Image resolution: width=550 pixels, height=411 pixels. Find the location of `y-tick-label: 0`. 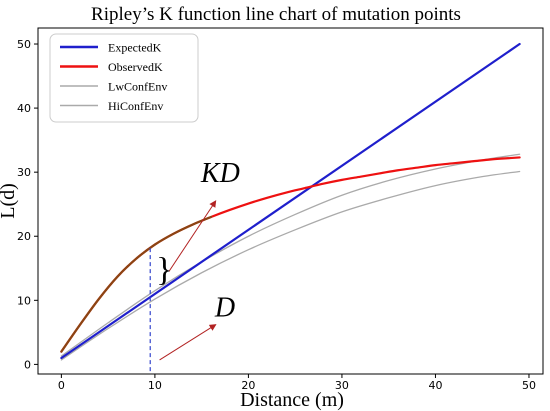

y-tick-label: 0 is located at coordinates (27, 364).